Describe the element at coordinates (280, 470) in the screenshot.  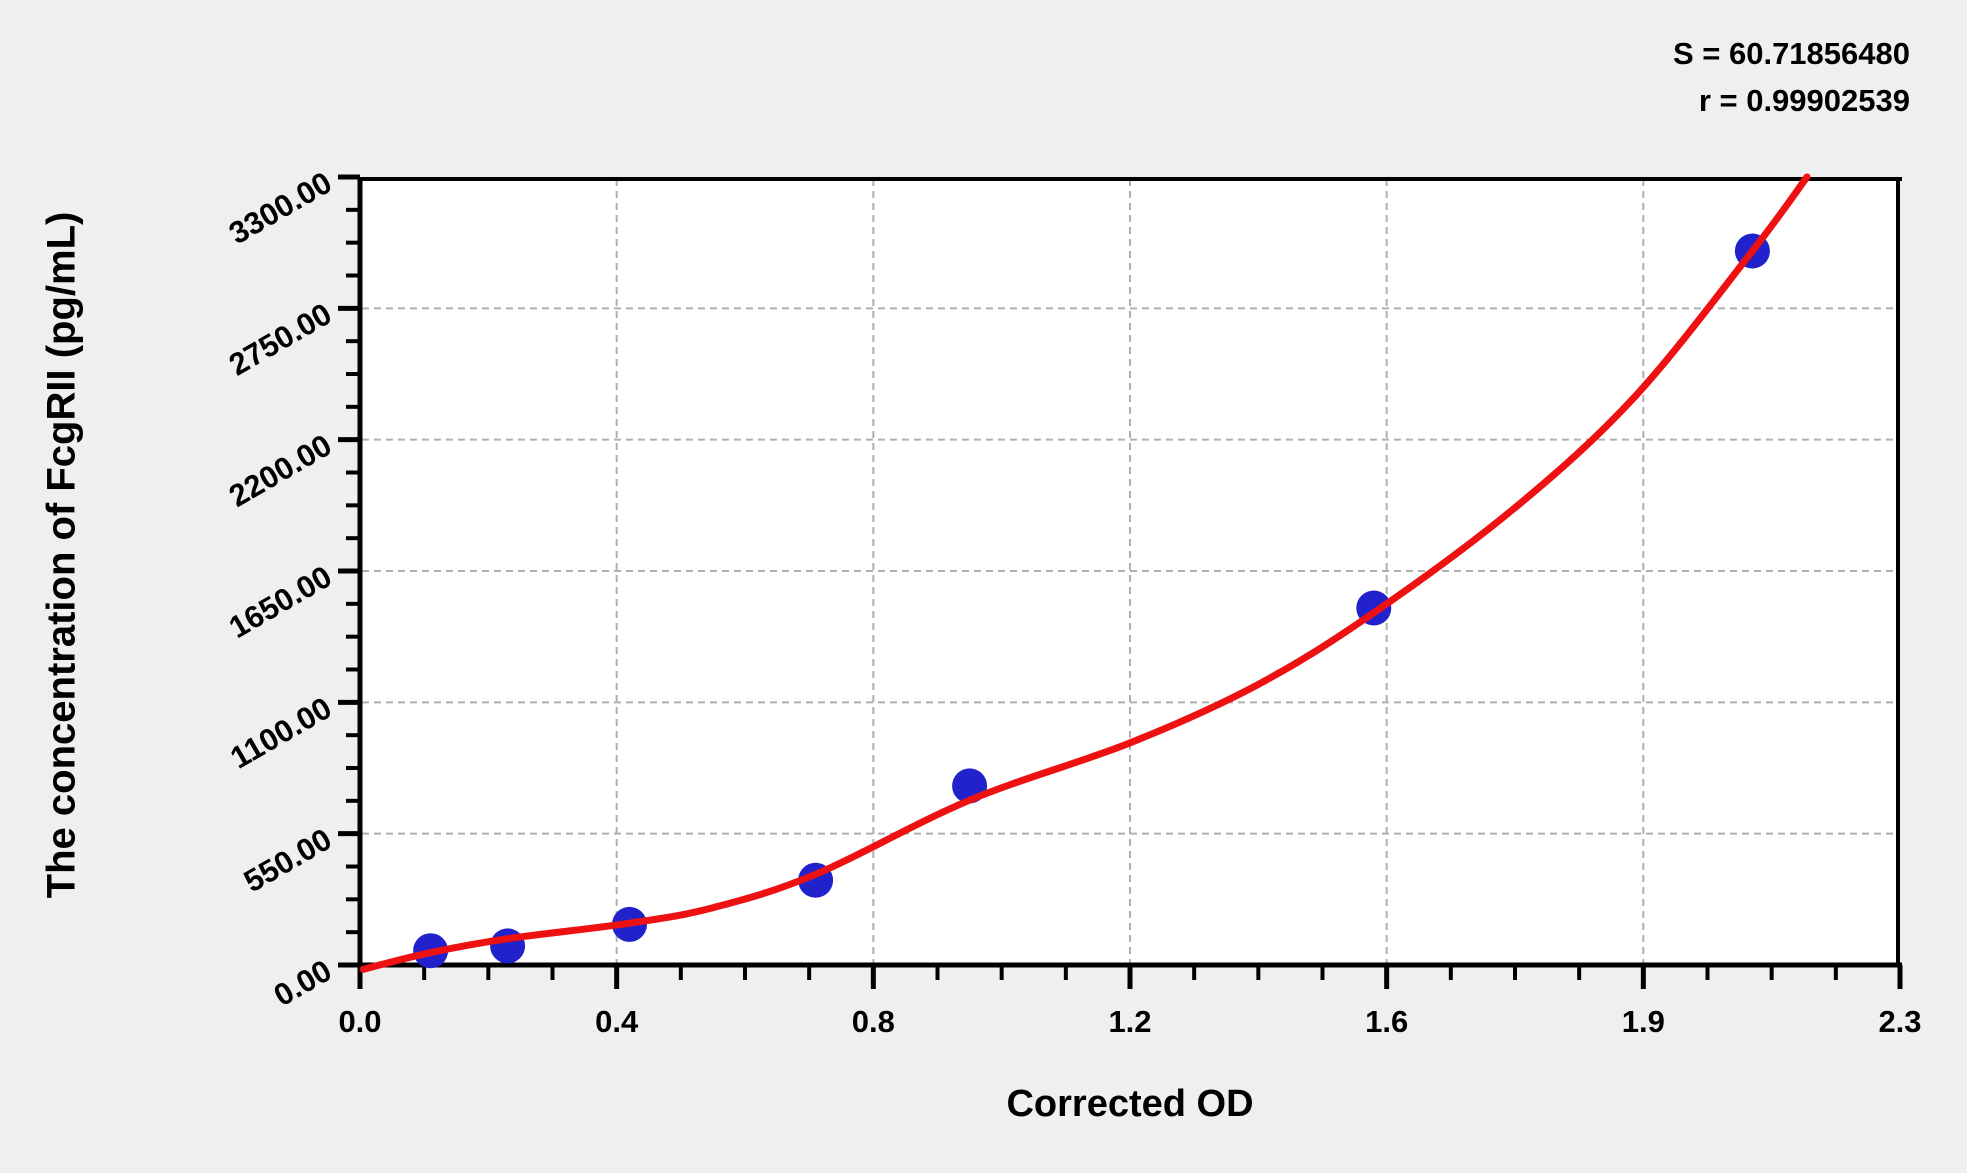
I see `y-tick-label: 2200.00` at that location.